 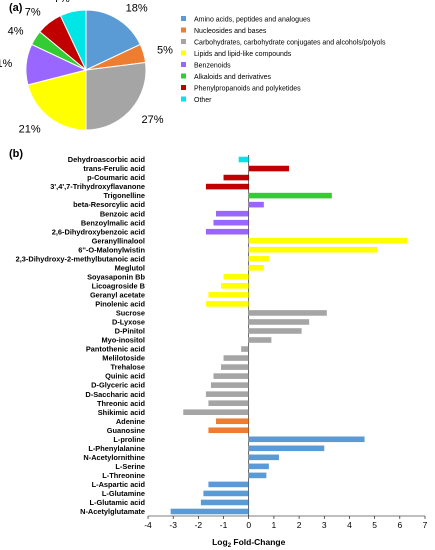 I want to click on bar-label-23: Trehalose, so click(x=127, y=367).